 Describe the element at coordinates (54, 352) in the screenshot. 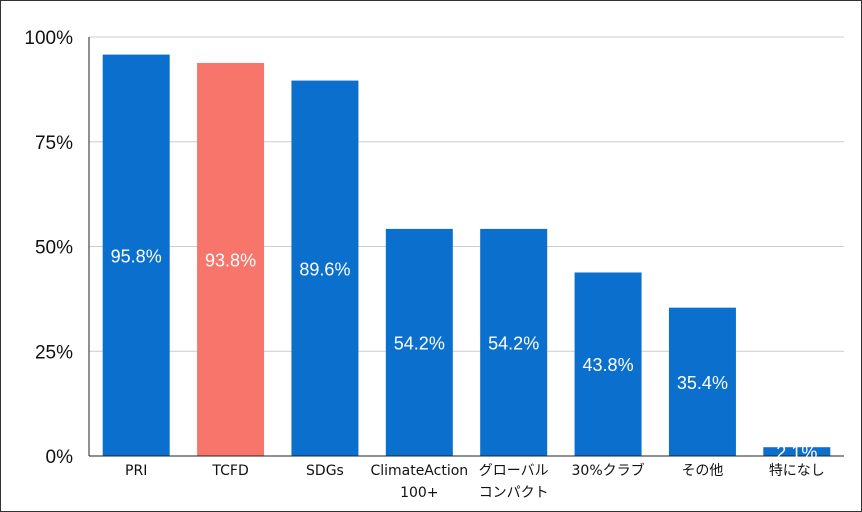

I see `y-tick-label: 25%` at that location.